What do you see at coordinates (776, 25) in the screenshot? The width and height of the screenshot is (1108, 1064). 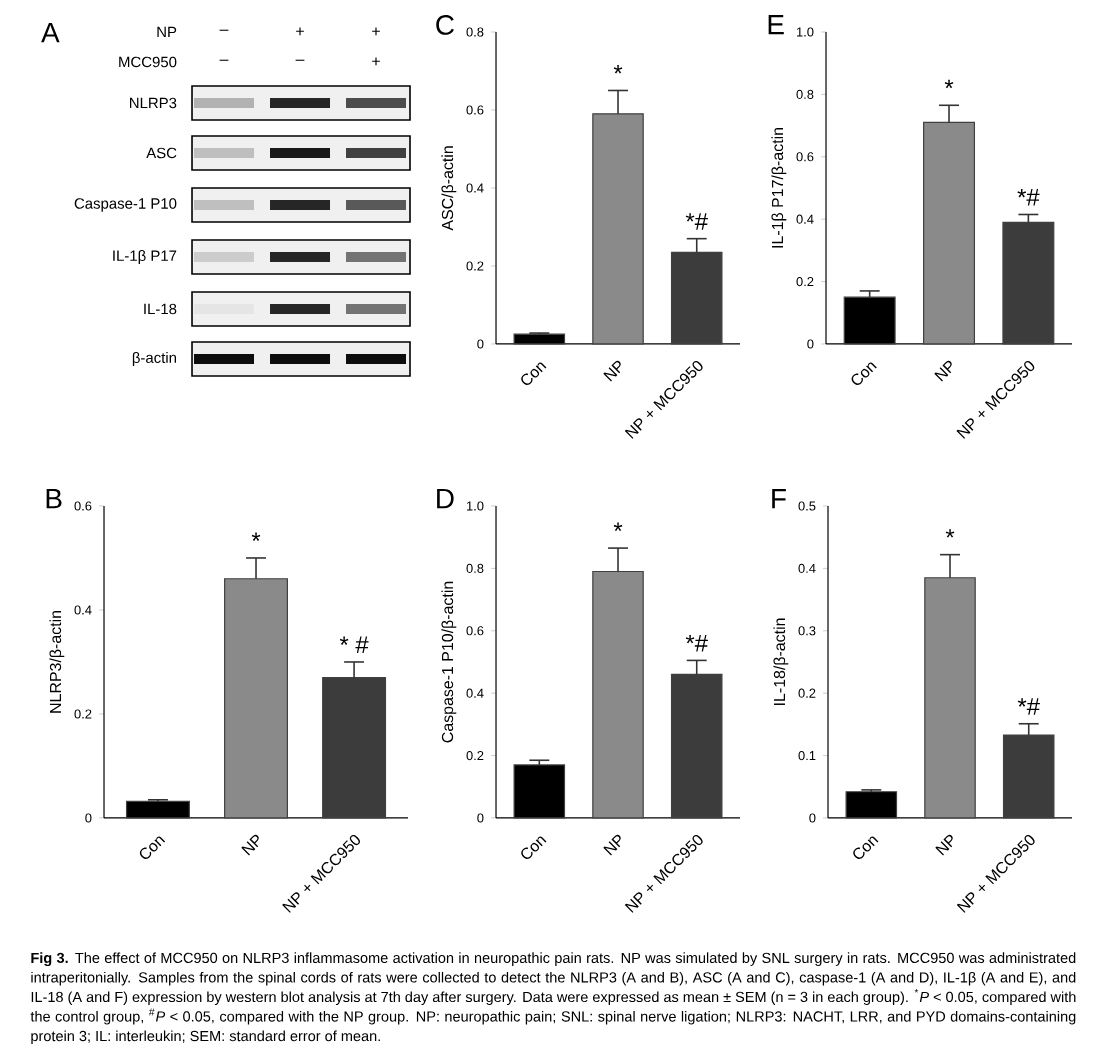 I see `chart-title: E` at bounding box center [776, 25].